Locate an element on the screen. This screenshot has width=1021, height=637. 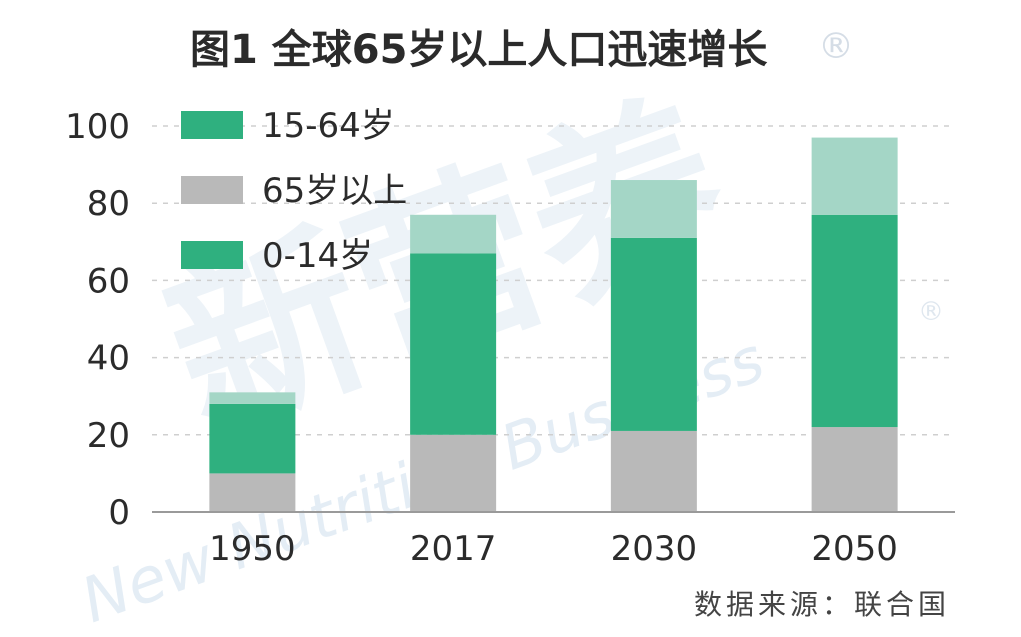
x-tick-label: 2017 is located at coordinates (453, 549).